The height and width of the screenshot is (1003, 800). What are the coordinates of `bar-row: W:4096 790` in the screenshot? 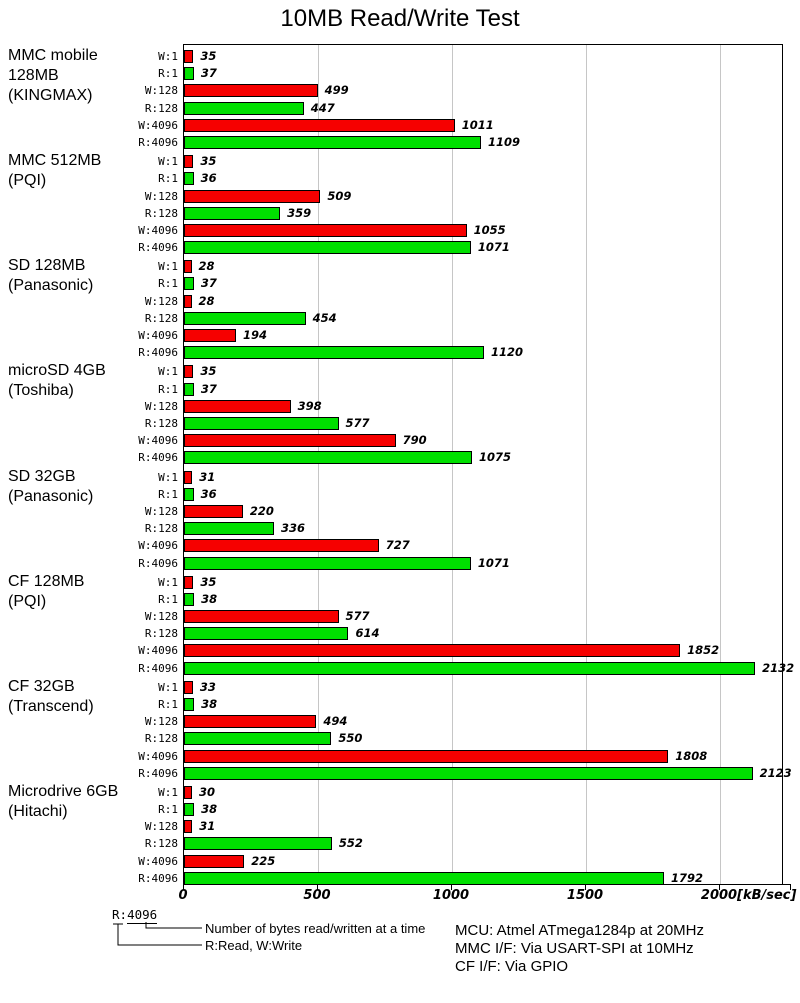 It's located at (460, 440).